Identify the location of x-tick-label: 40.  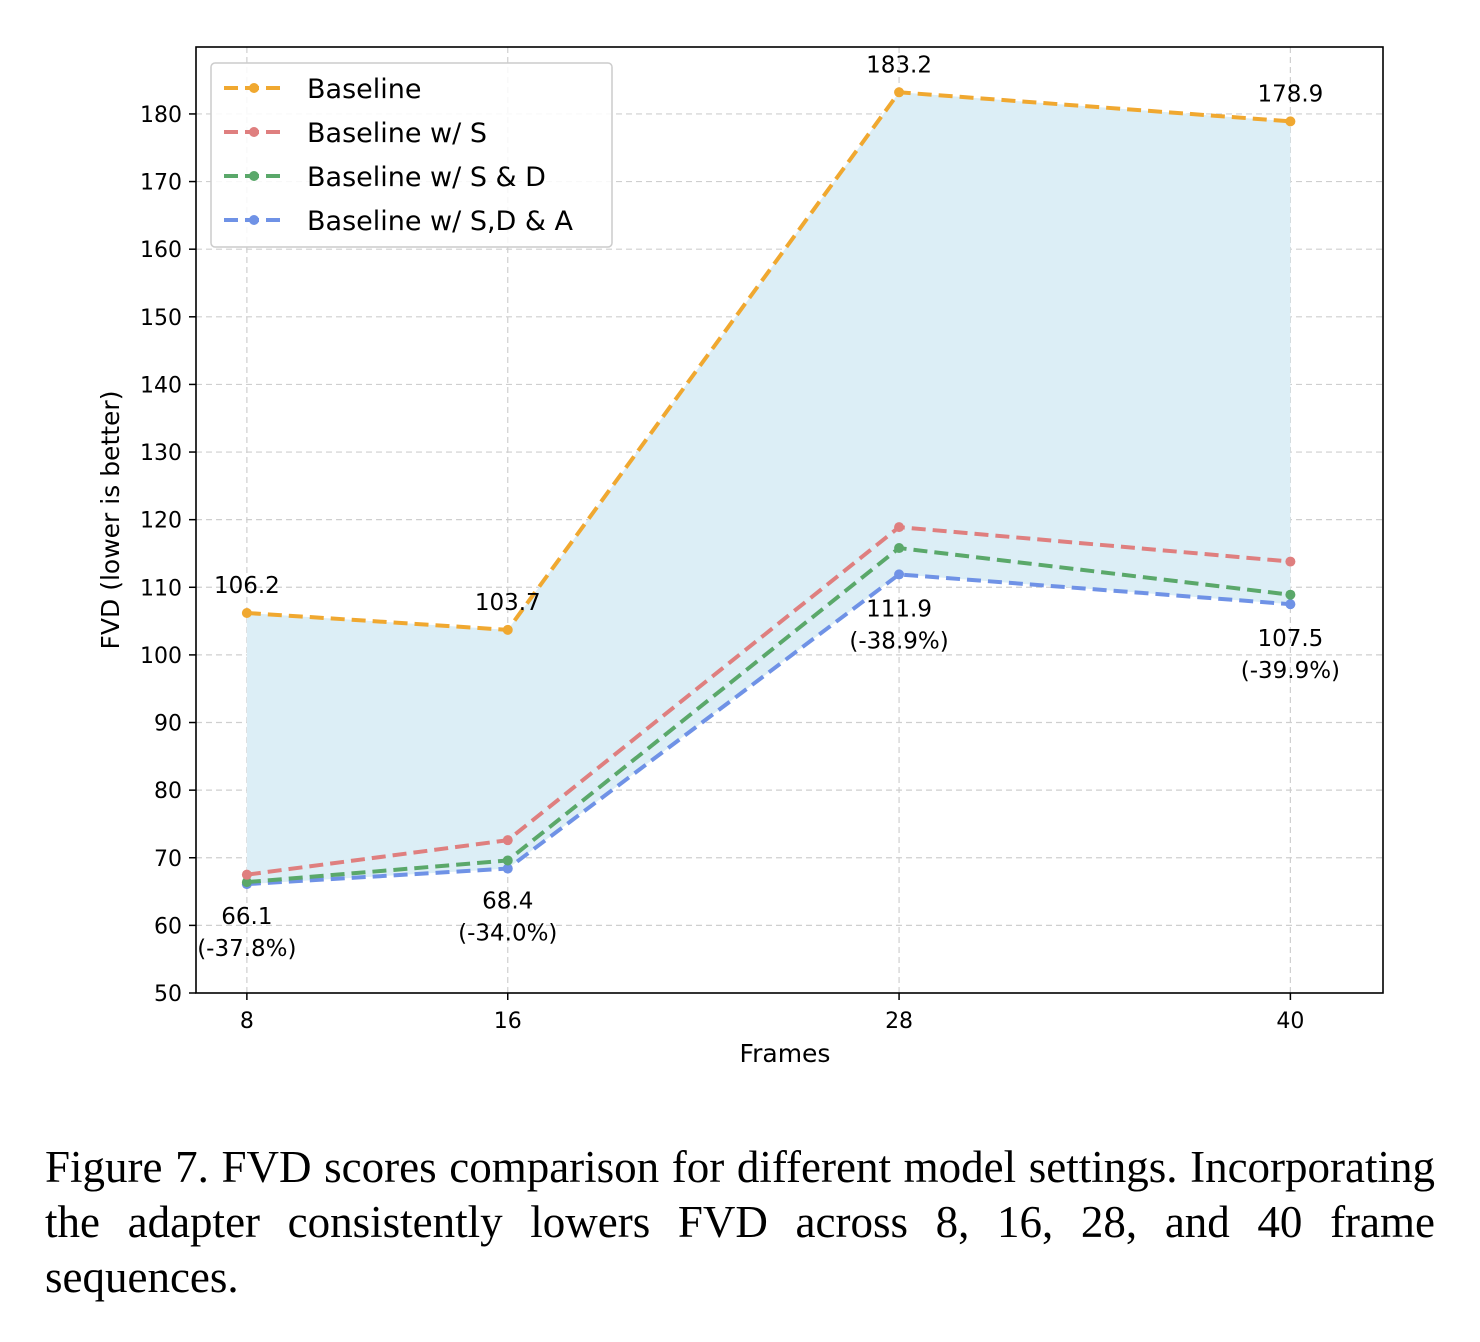
(1290, 1021).